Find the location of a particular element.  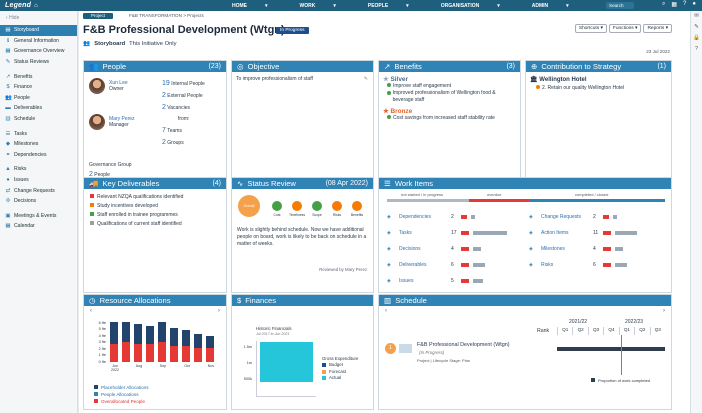

manager-name-link: Mary Perez is located at coordinates (122, 118).